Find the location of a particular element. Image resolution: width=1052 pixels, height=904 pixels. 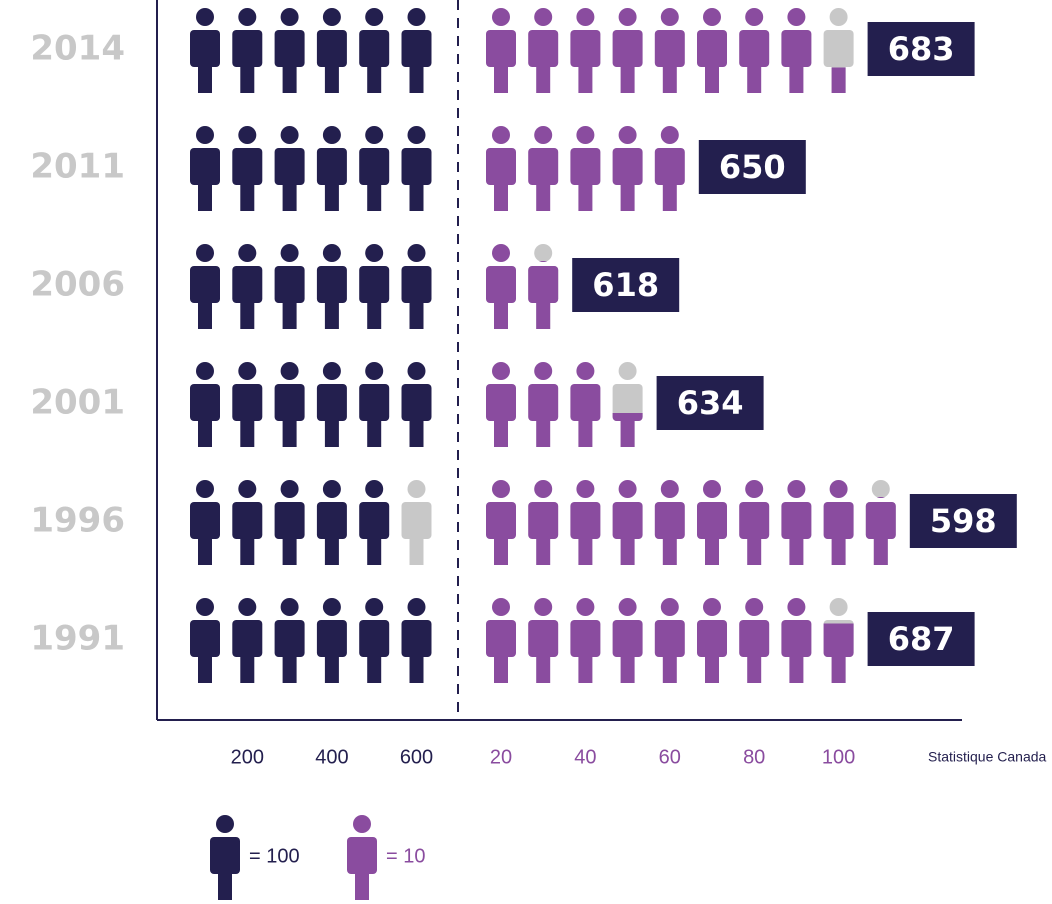

x2-tick-label: 20 is located at coordinates (501, 757).